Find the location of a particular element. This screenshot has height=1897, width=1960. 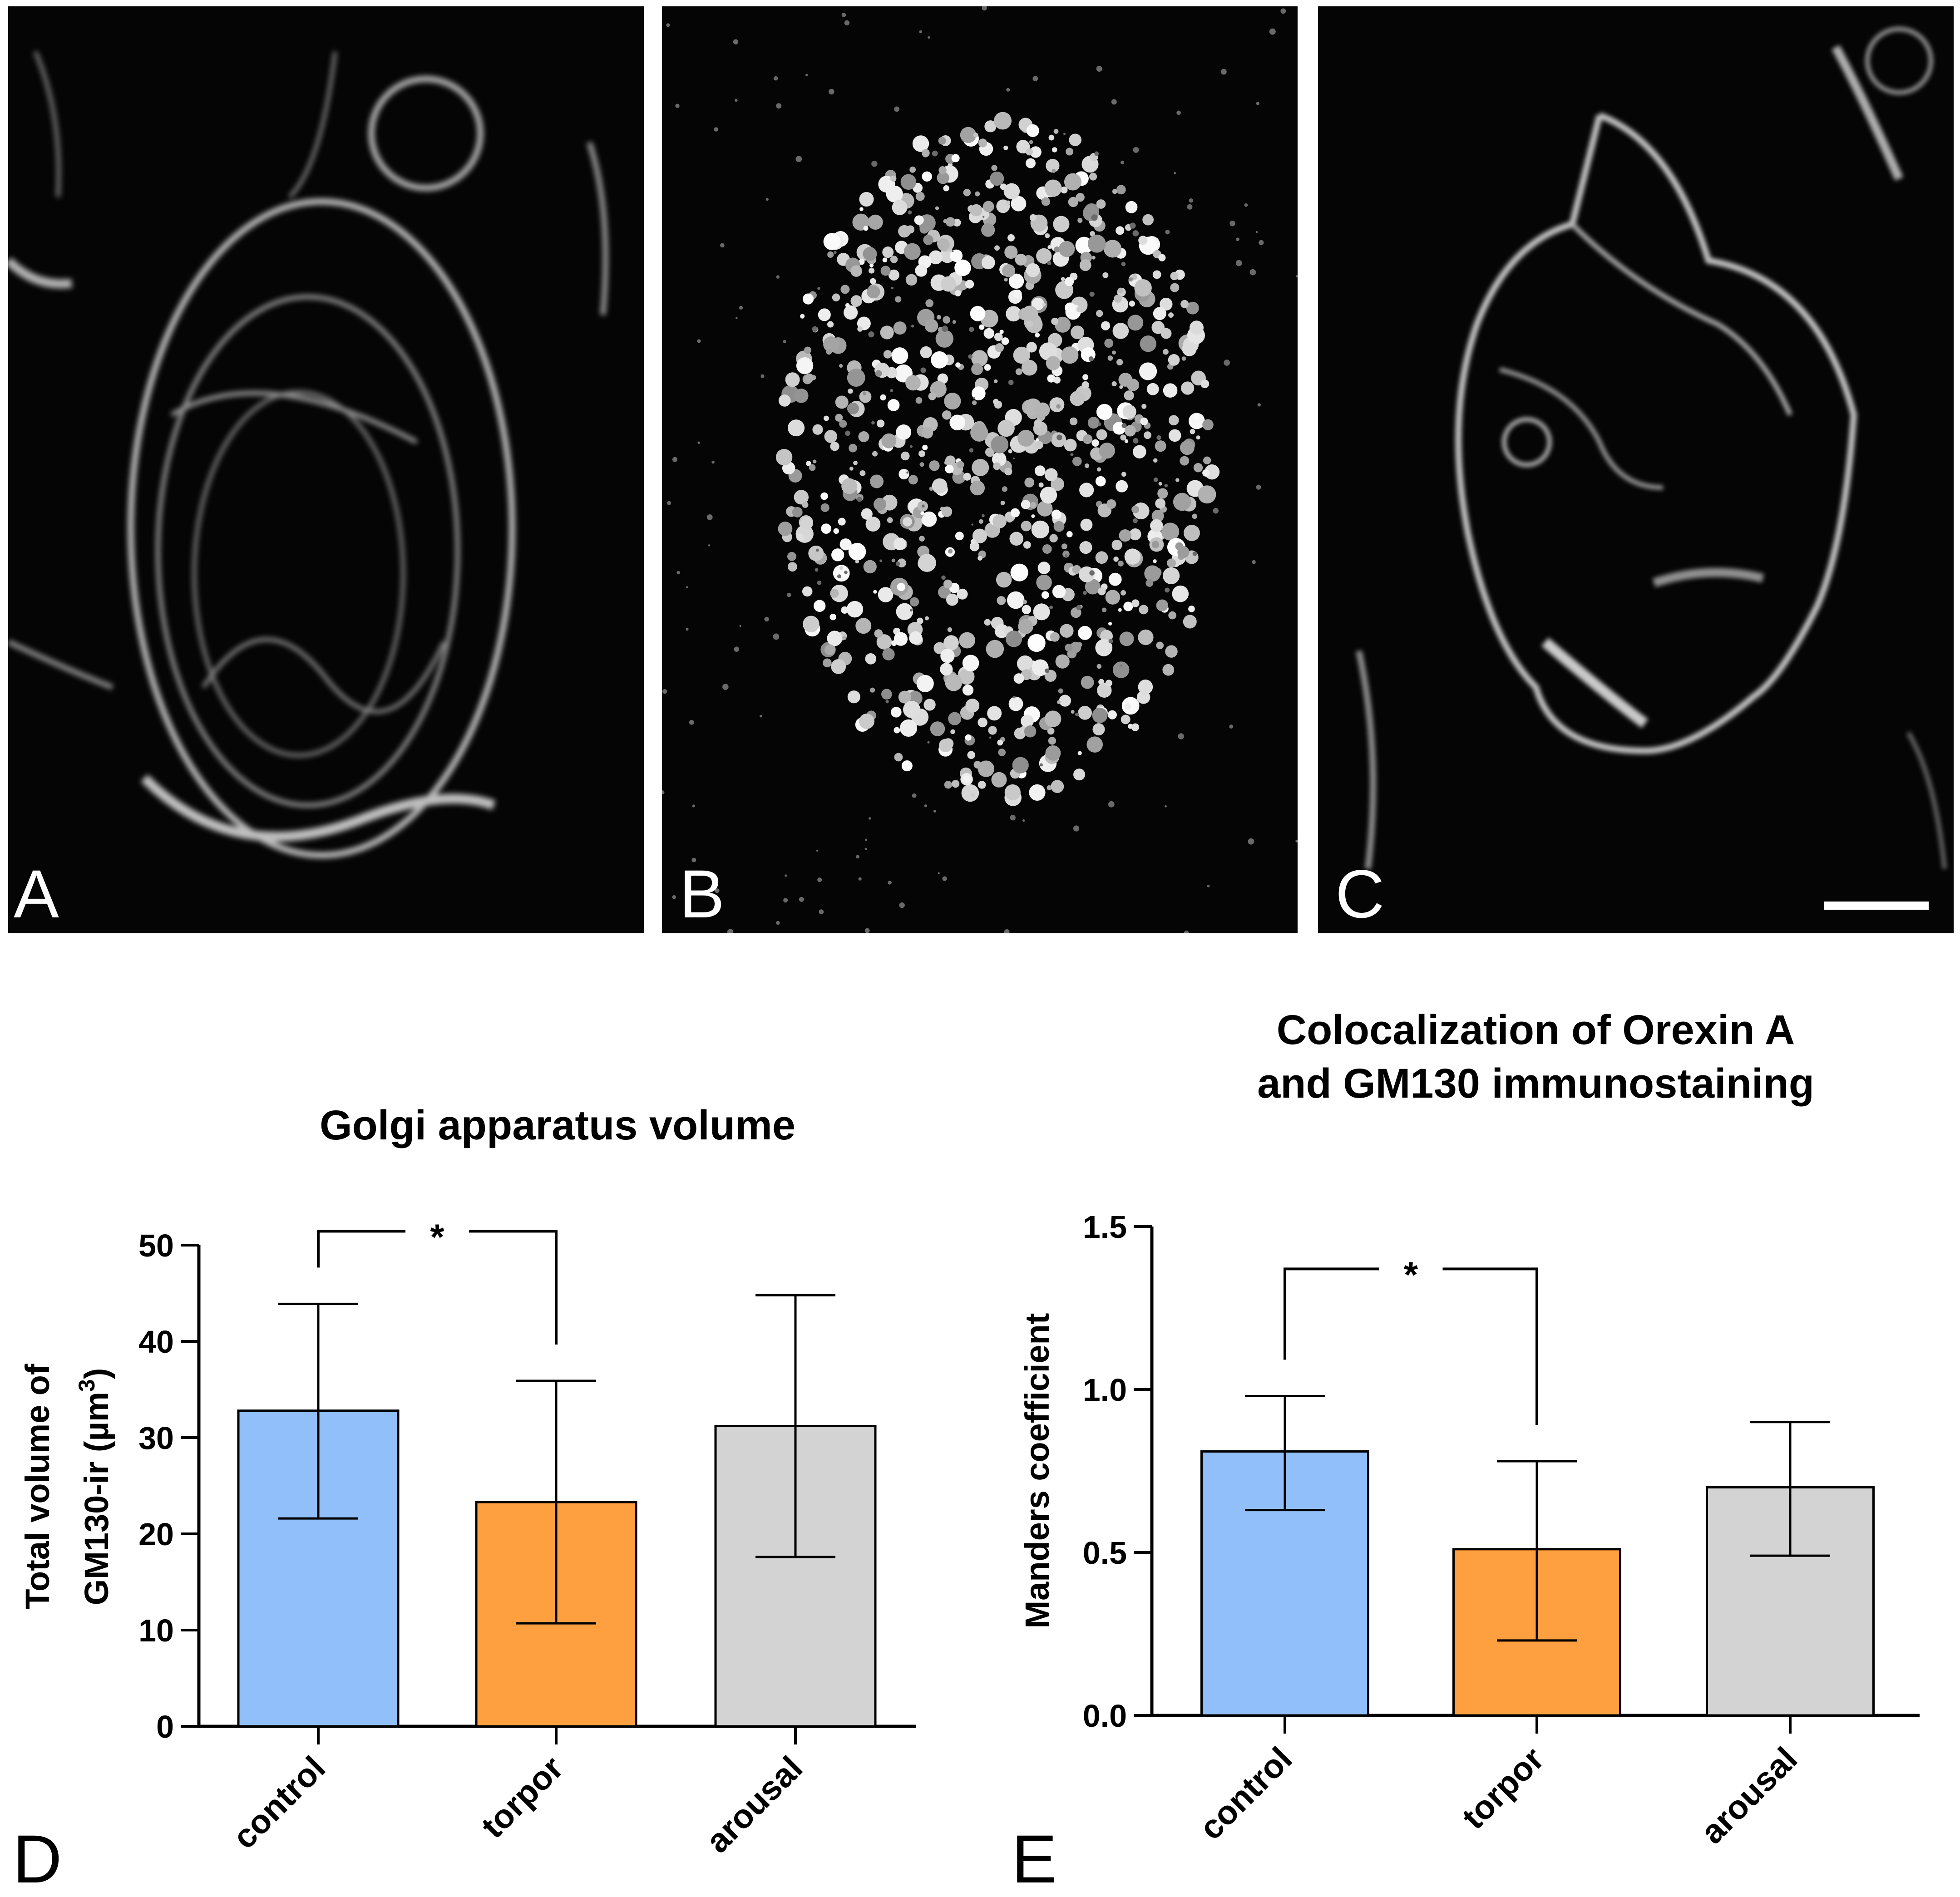

micrograph-image-c is located at coordinates (1651, 448).